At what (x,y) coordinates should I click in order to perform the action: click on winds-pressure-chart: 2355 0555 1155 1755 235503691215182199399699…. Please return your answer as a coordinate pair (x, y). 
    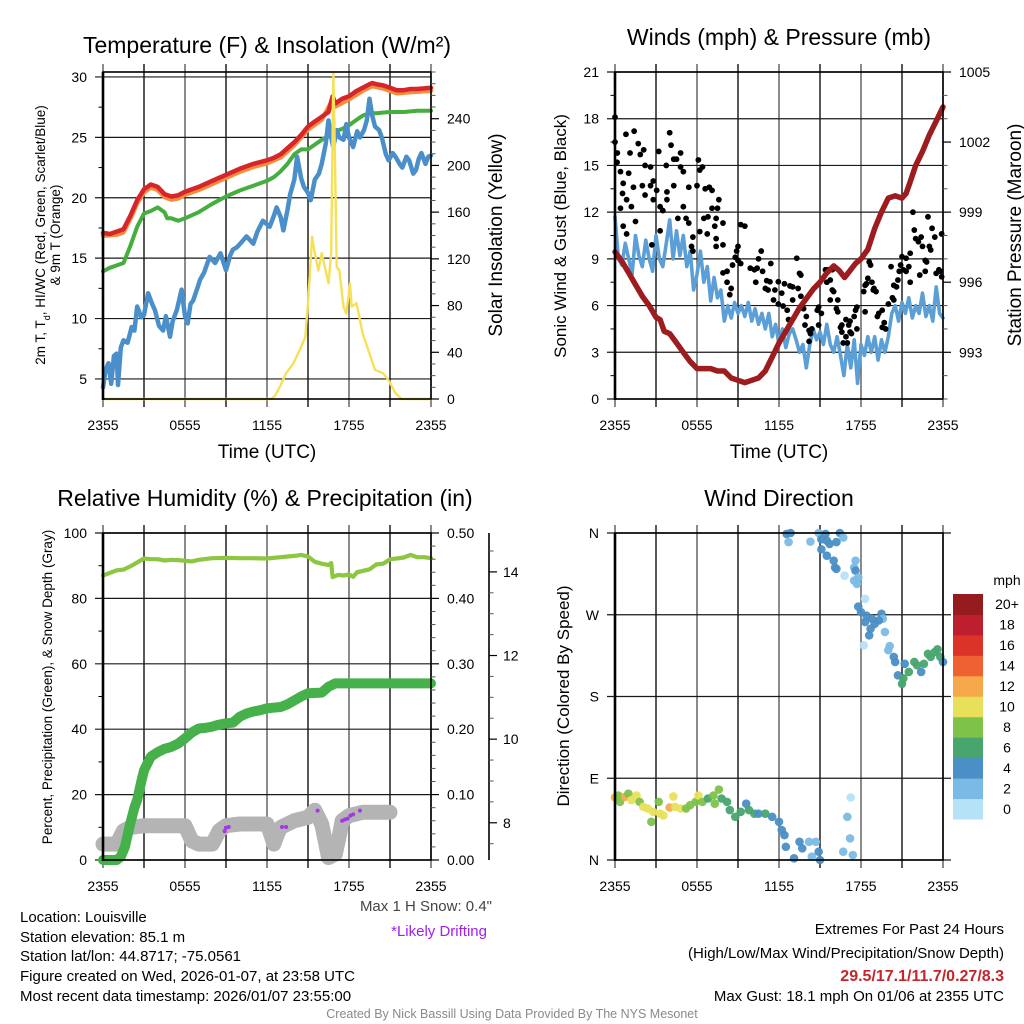
    Looking at the image, I should click on (786, 248).